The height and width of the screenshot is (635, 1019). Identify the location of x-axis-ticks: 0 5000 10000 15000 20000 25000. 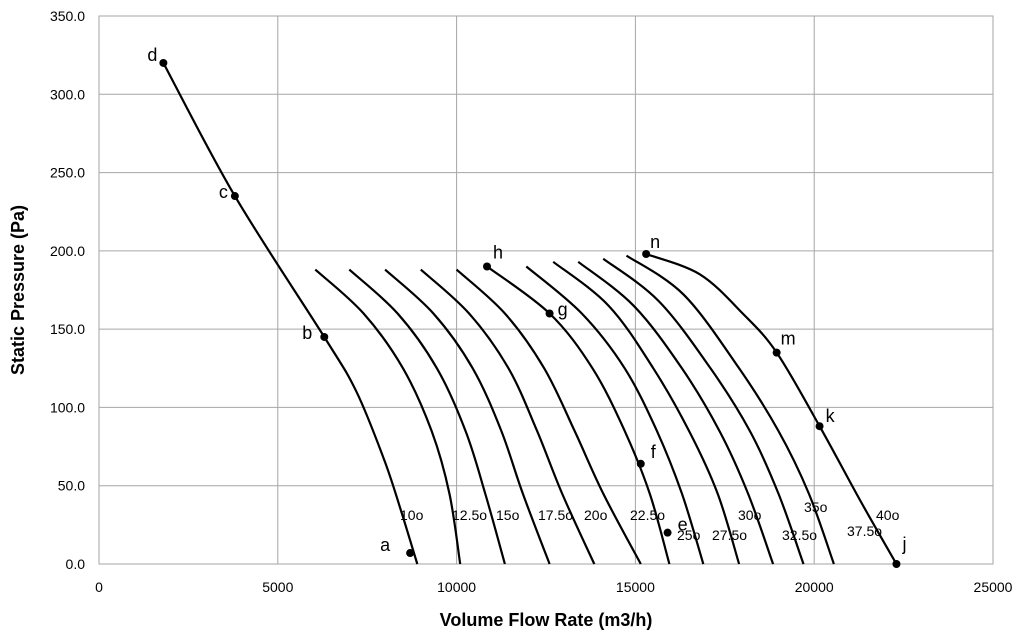
(554, 587).